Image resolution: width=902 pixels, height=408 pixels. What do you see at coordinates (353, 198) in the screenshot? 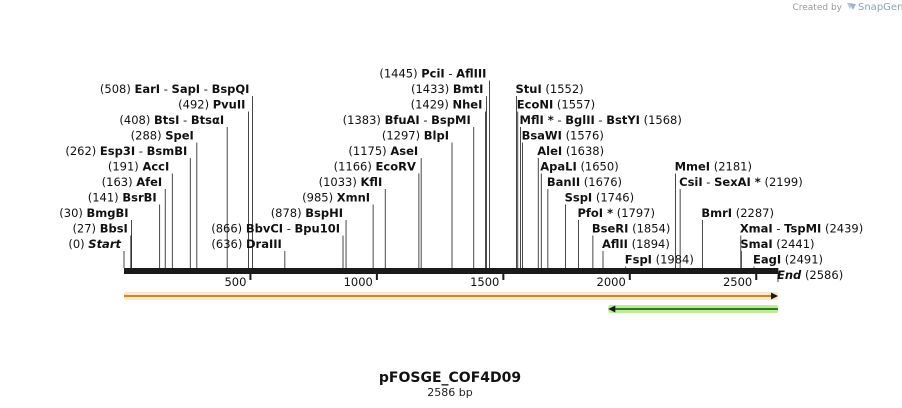
I see `enzyme-name: XmnI` at bounding box center [353, 198].